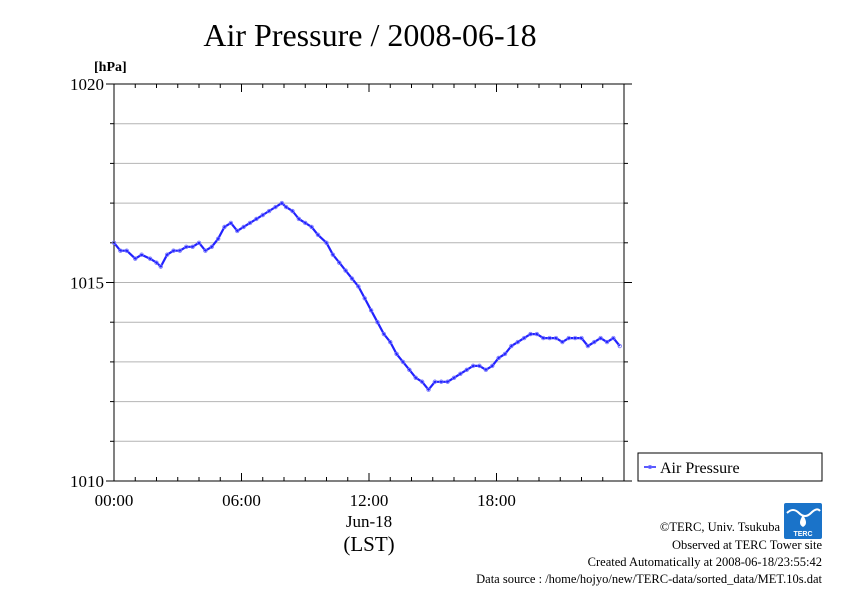  Describe the element at coordinates (368, 544) in the screenshot. I see `x-axis-label: (LST)` at that location.